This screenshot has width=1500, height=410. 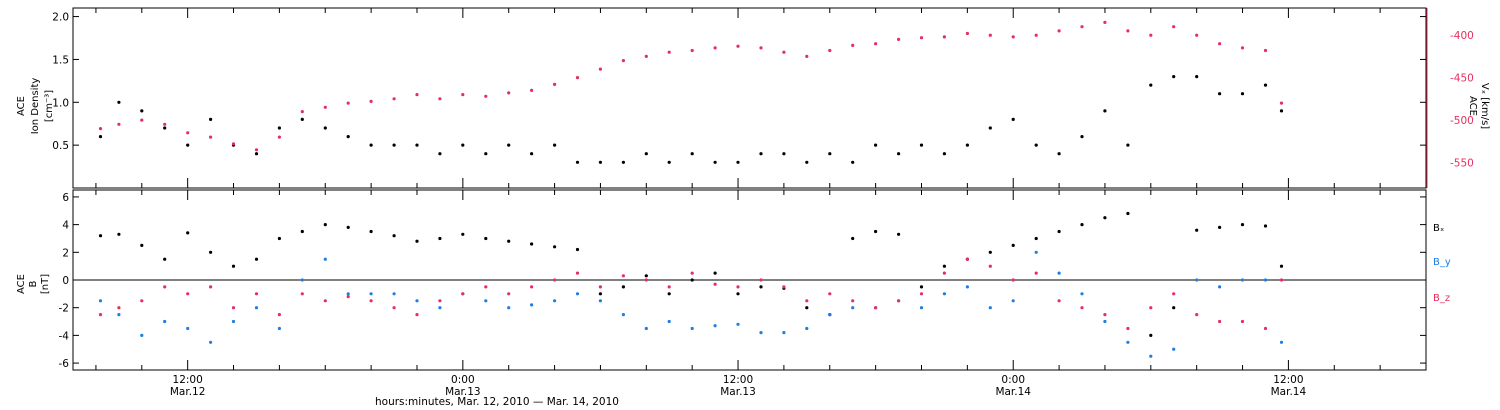 What do you see at coordinates (60, 146) in the screenshot?
I see `top-y-tick-label: 0.5` at bounding box center [60, 146].